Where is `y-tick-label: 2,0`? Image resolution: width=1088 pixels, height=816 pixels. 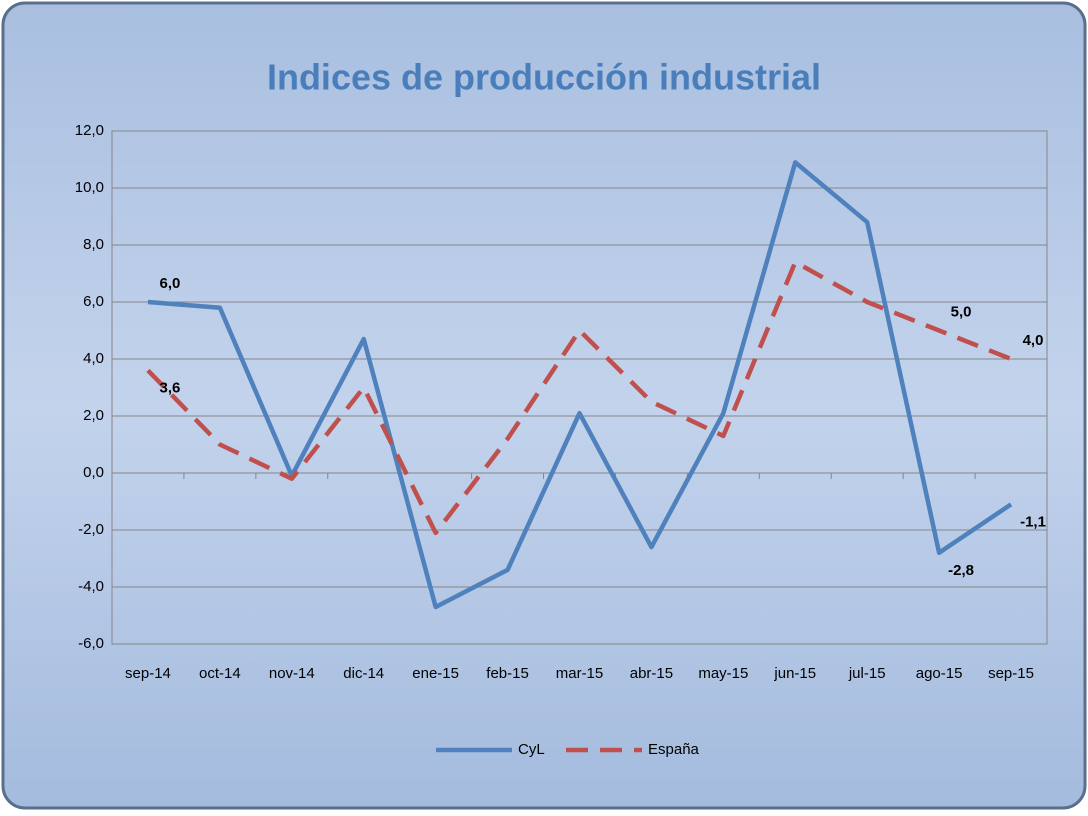
y-tick-label: 2,0 is located at coordinates (93, 415).